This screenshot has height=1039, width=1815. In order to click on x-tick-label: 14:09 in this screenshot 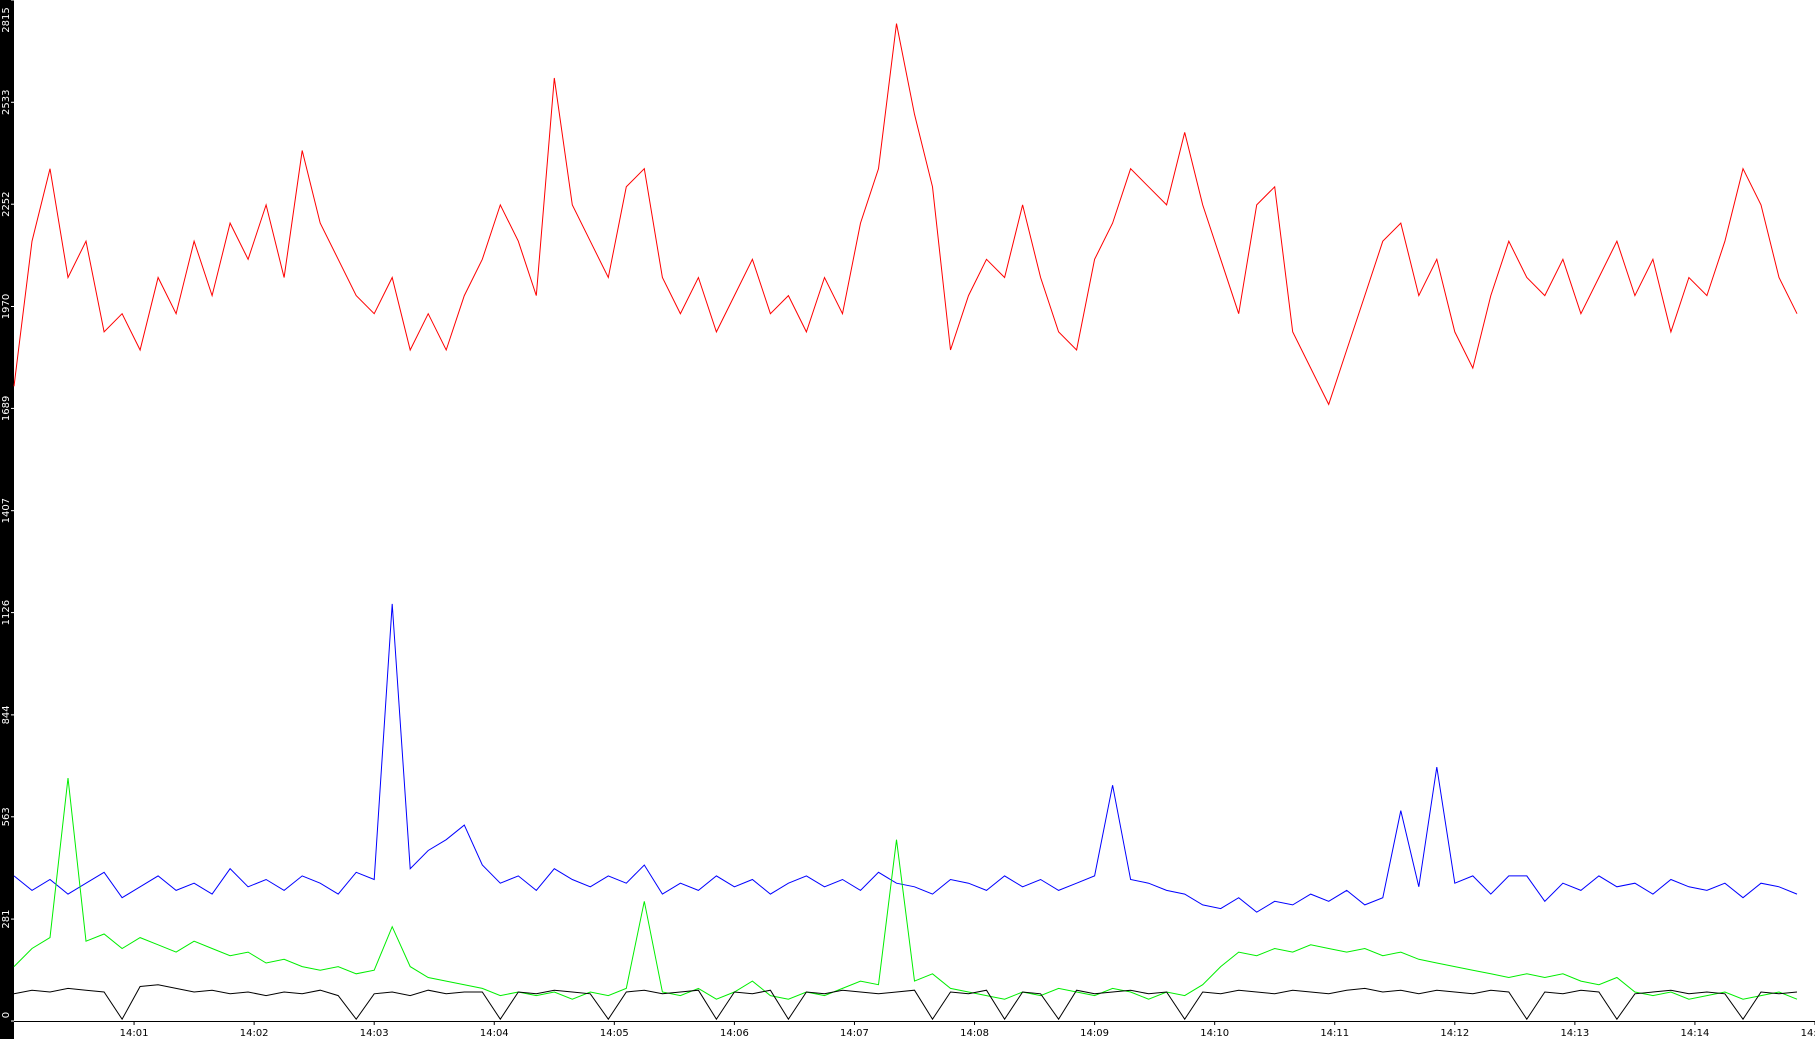, I will do `click(1094, 1033)`.